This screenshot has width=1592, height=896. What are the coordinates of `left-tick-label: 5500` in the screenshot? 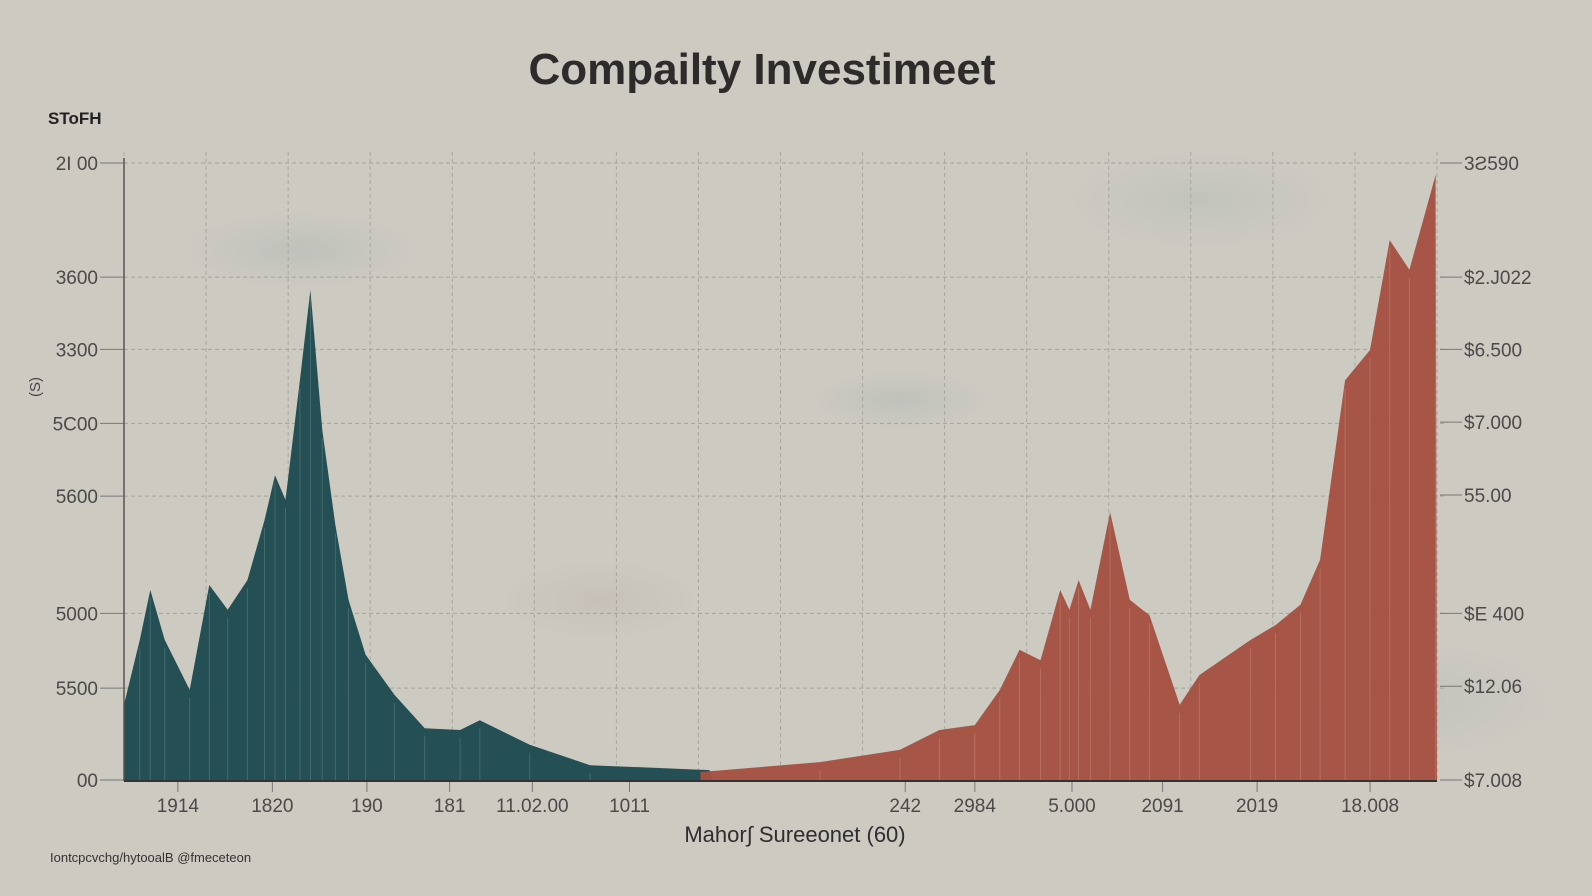 It's located at (77, 689).